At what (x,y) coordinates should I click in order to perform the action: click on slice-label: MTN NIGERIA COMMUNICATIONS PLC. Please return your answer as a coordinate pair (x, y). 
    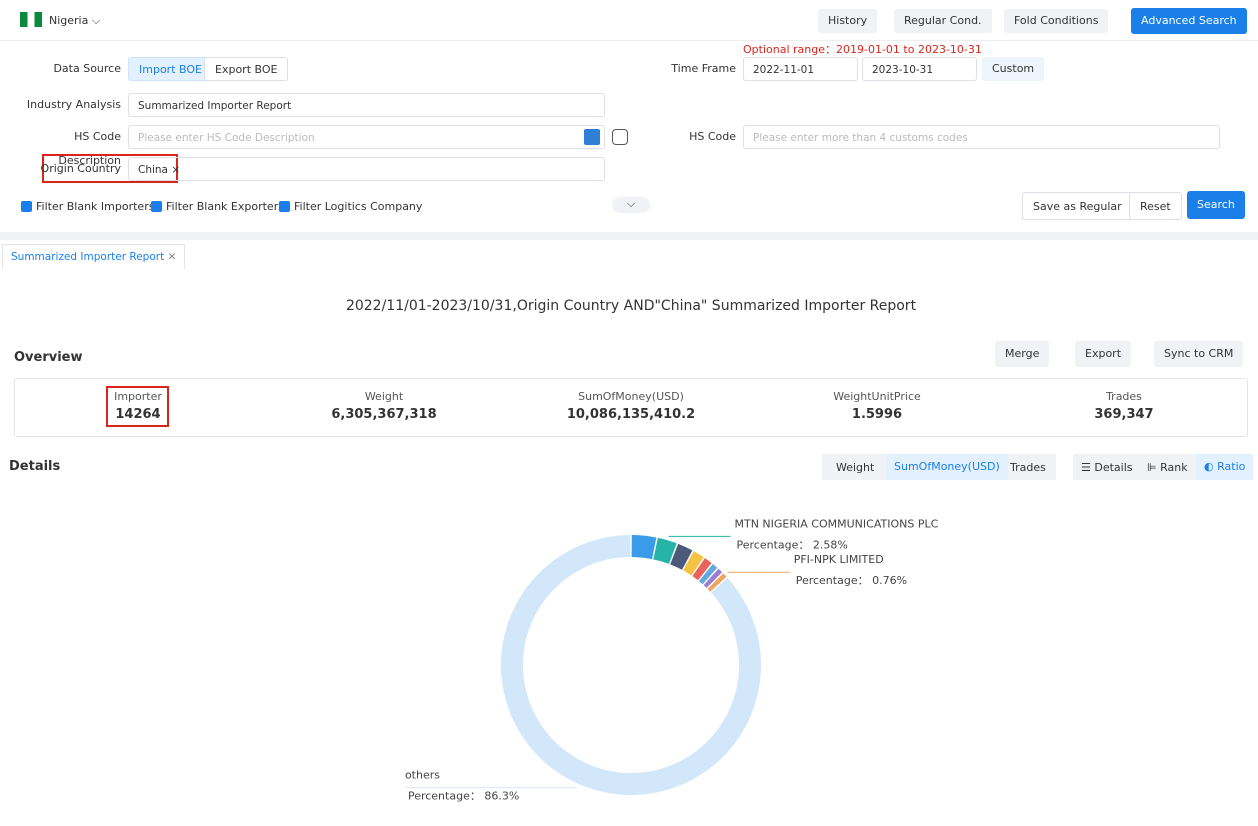
    Looking at the image, I should click on (837, 523).